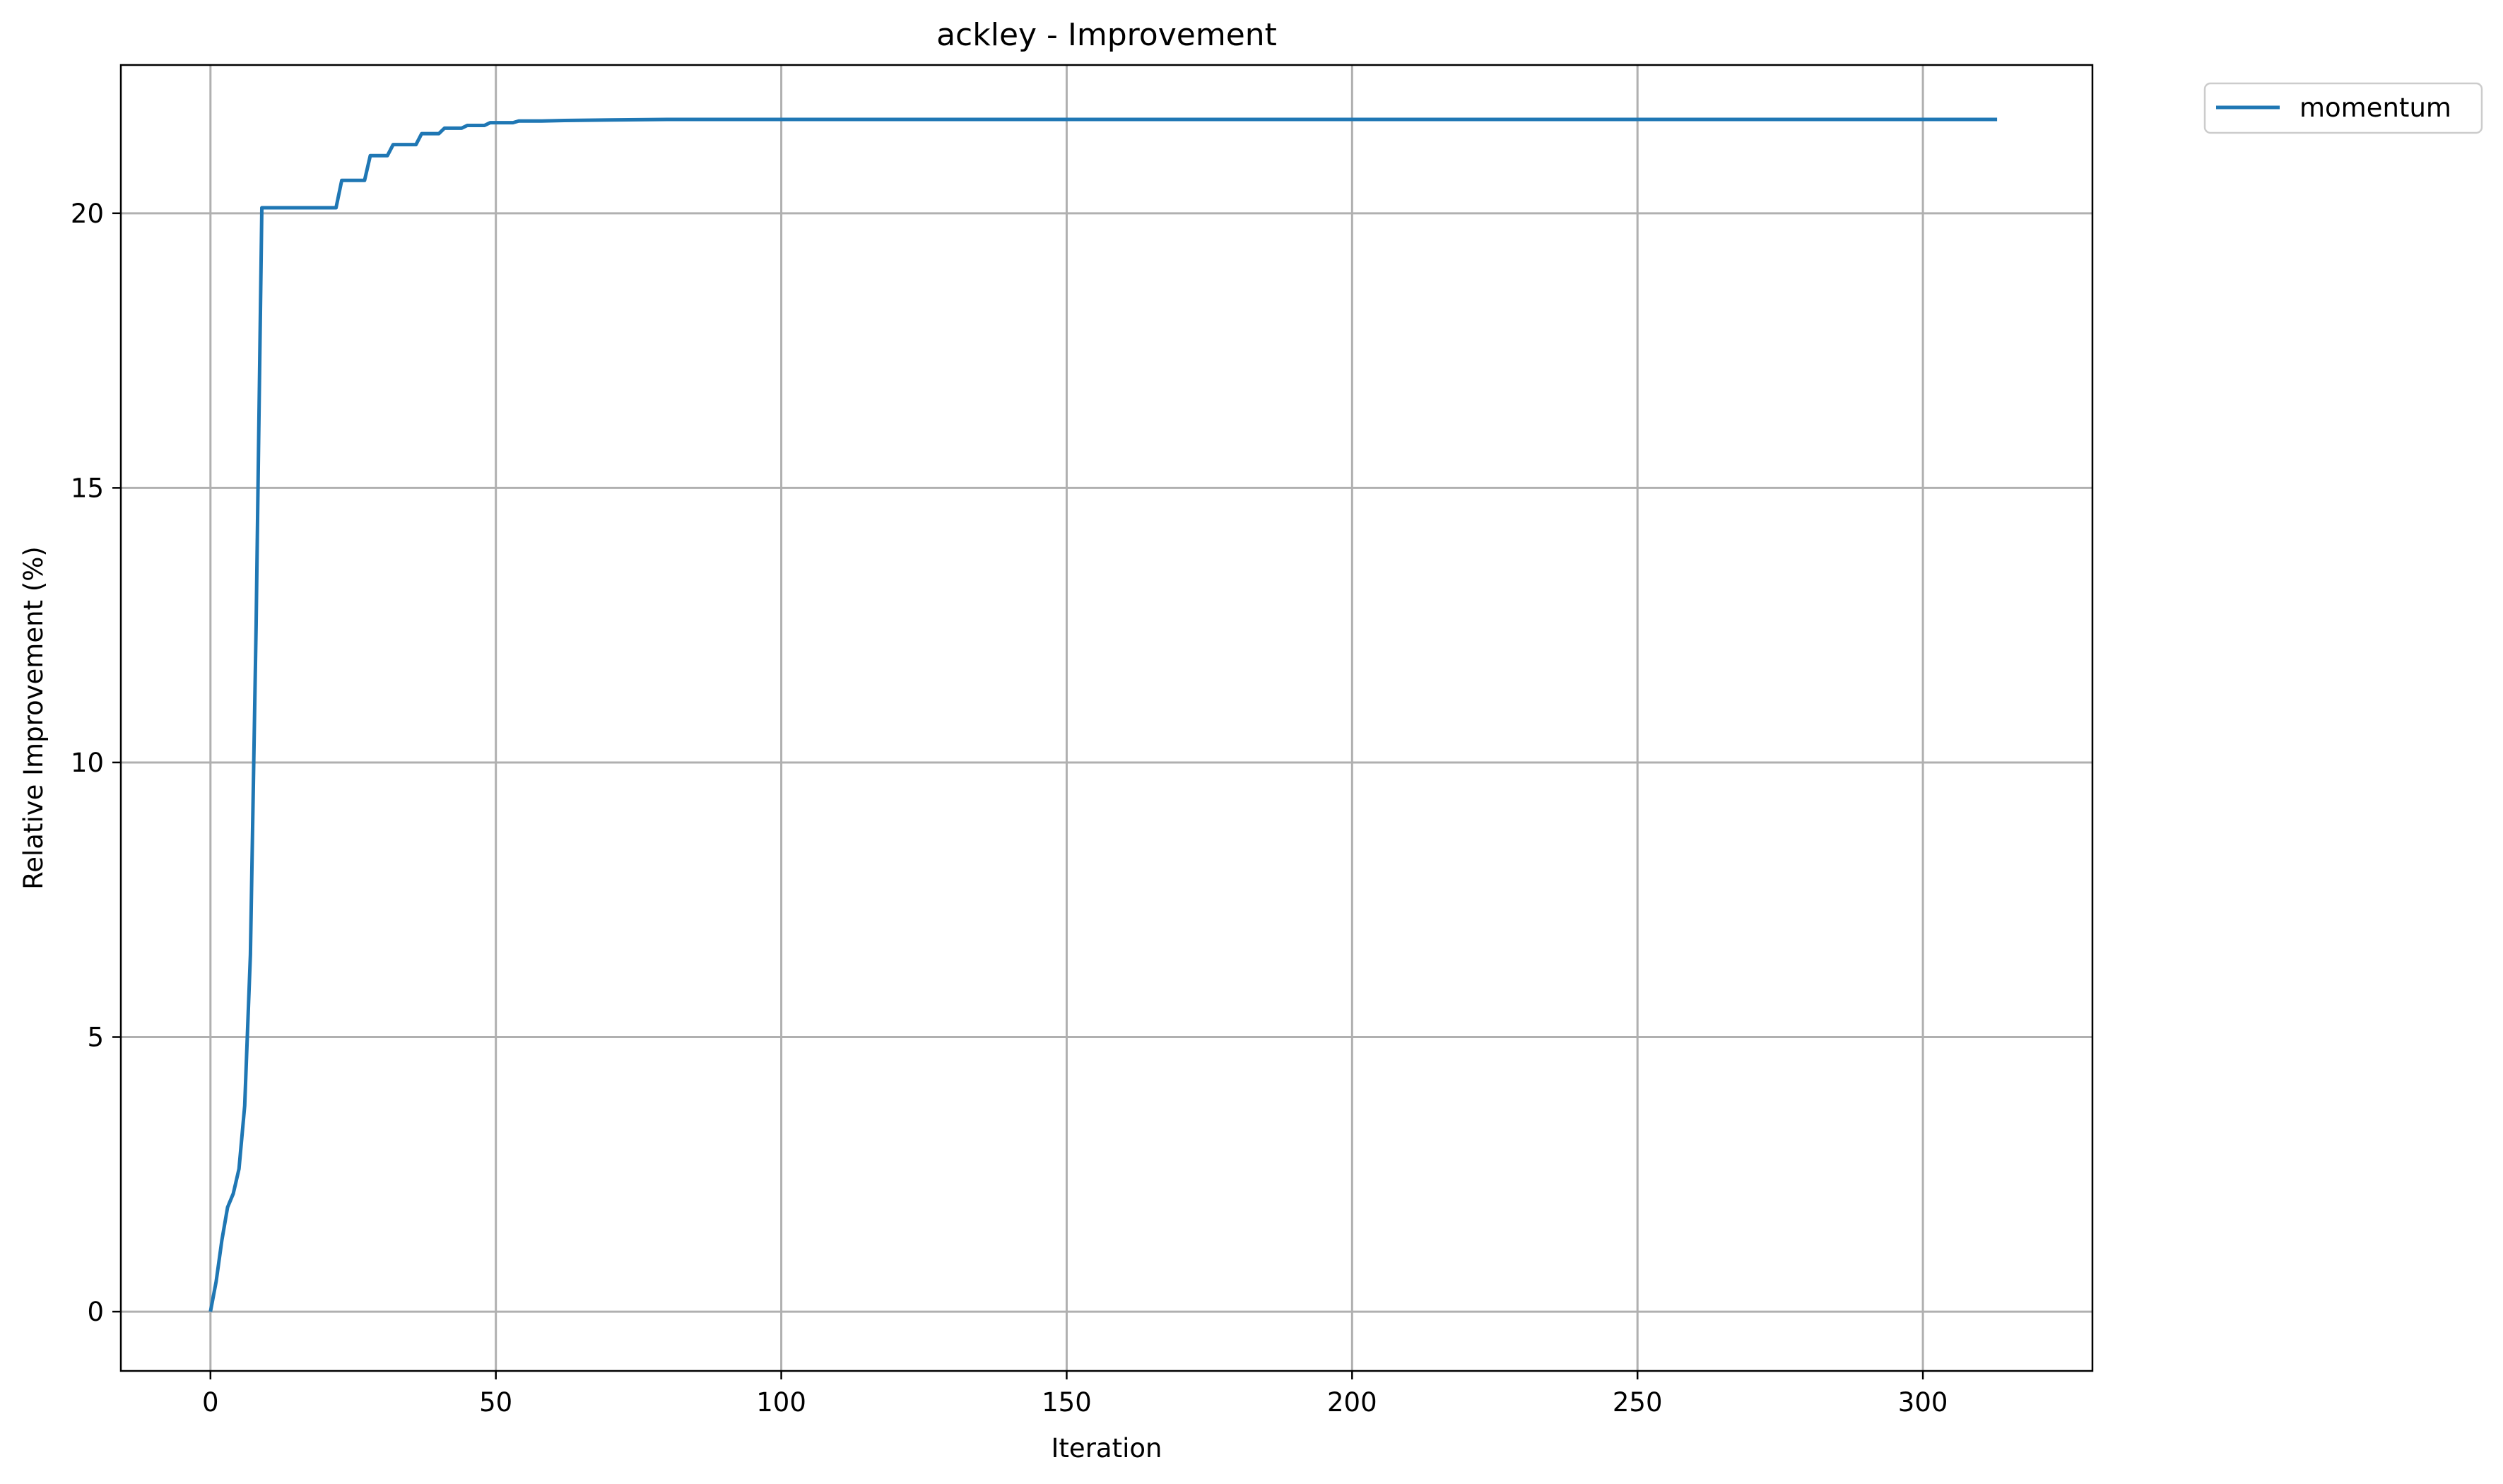  I want to click on y-tick-label: 5, so click(95, 1038).